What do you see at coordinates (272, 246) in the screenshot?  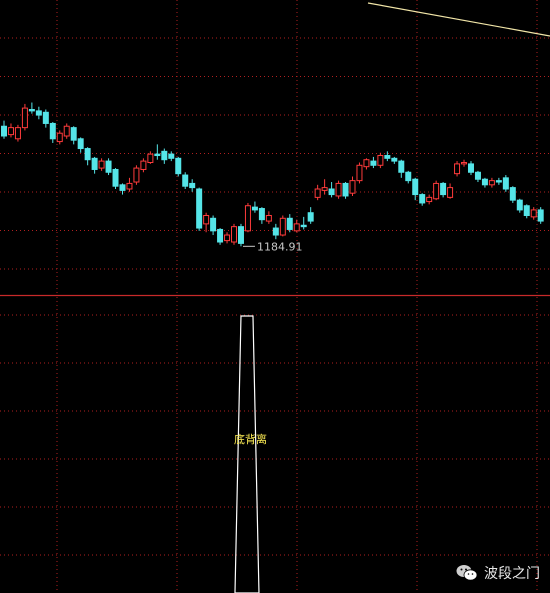 I see `low-price-marker: 1184.91` at bounding box center [272, 246].